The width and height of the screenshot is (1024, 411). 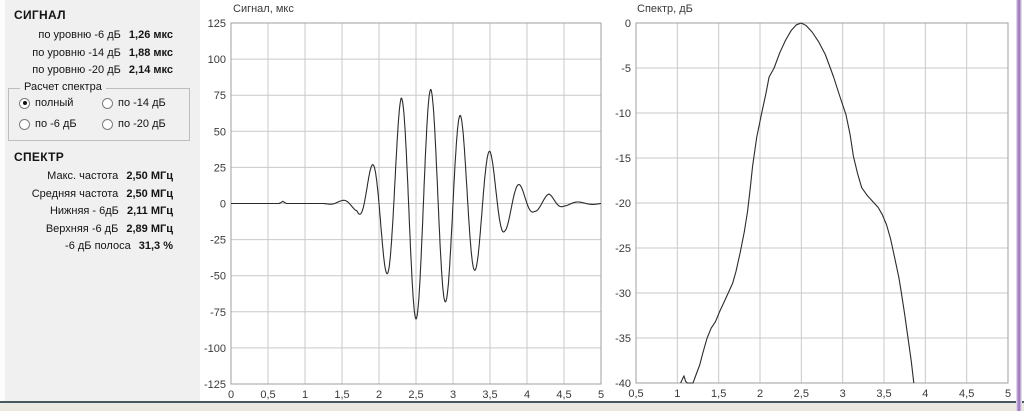 I want to click on spectrum-row-label: -6 дБ полоса, so click(x=98, y=246).